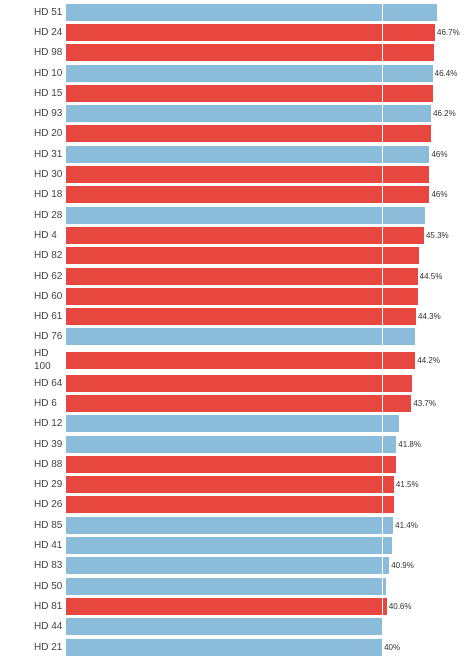 This screenshot has height=660, width=474. I want to click on category-label: HD 44, so click(48, 627).